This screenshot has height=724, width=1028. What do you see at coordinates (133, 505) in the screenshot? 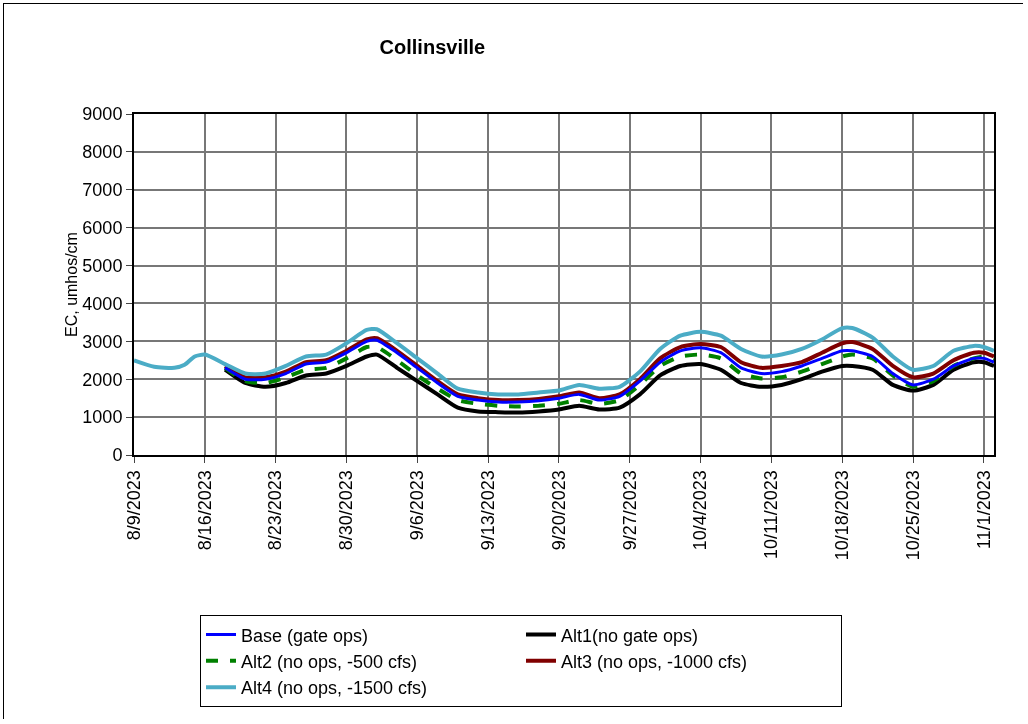
I see `x-tick-label: 8/9/2023` at bounding box center [133, 505].